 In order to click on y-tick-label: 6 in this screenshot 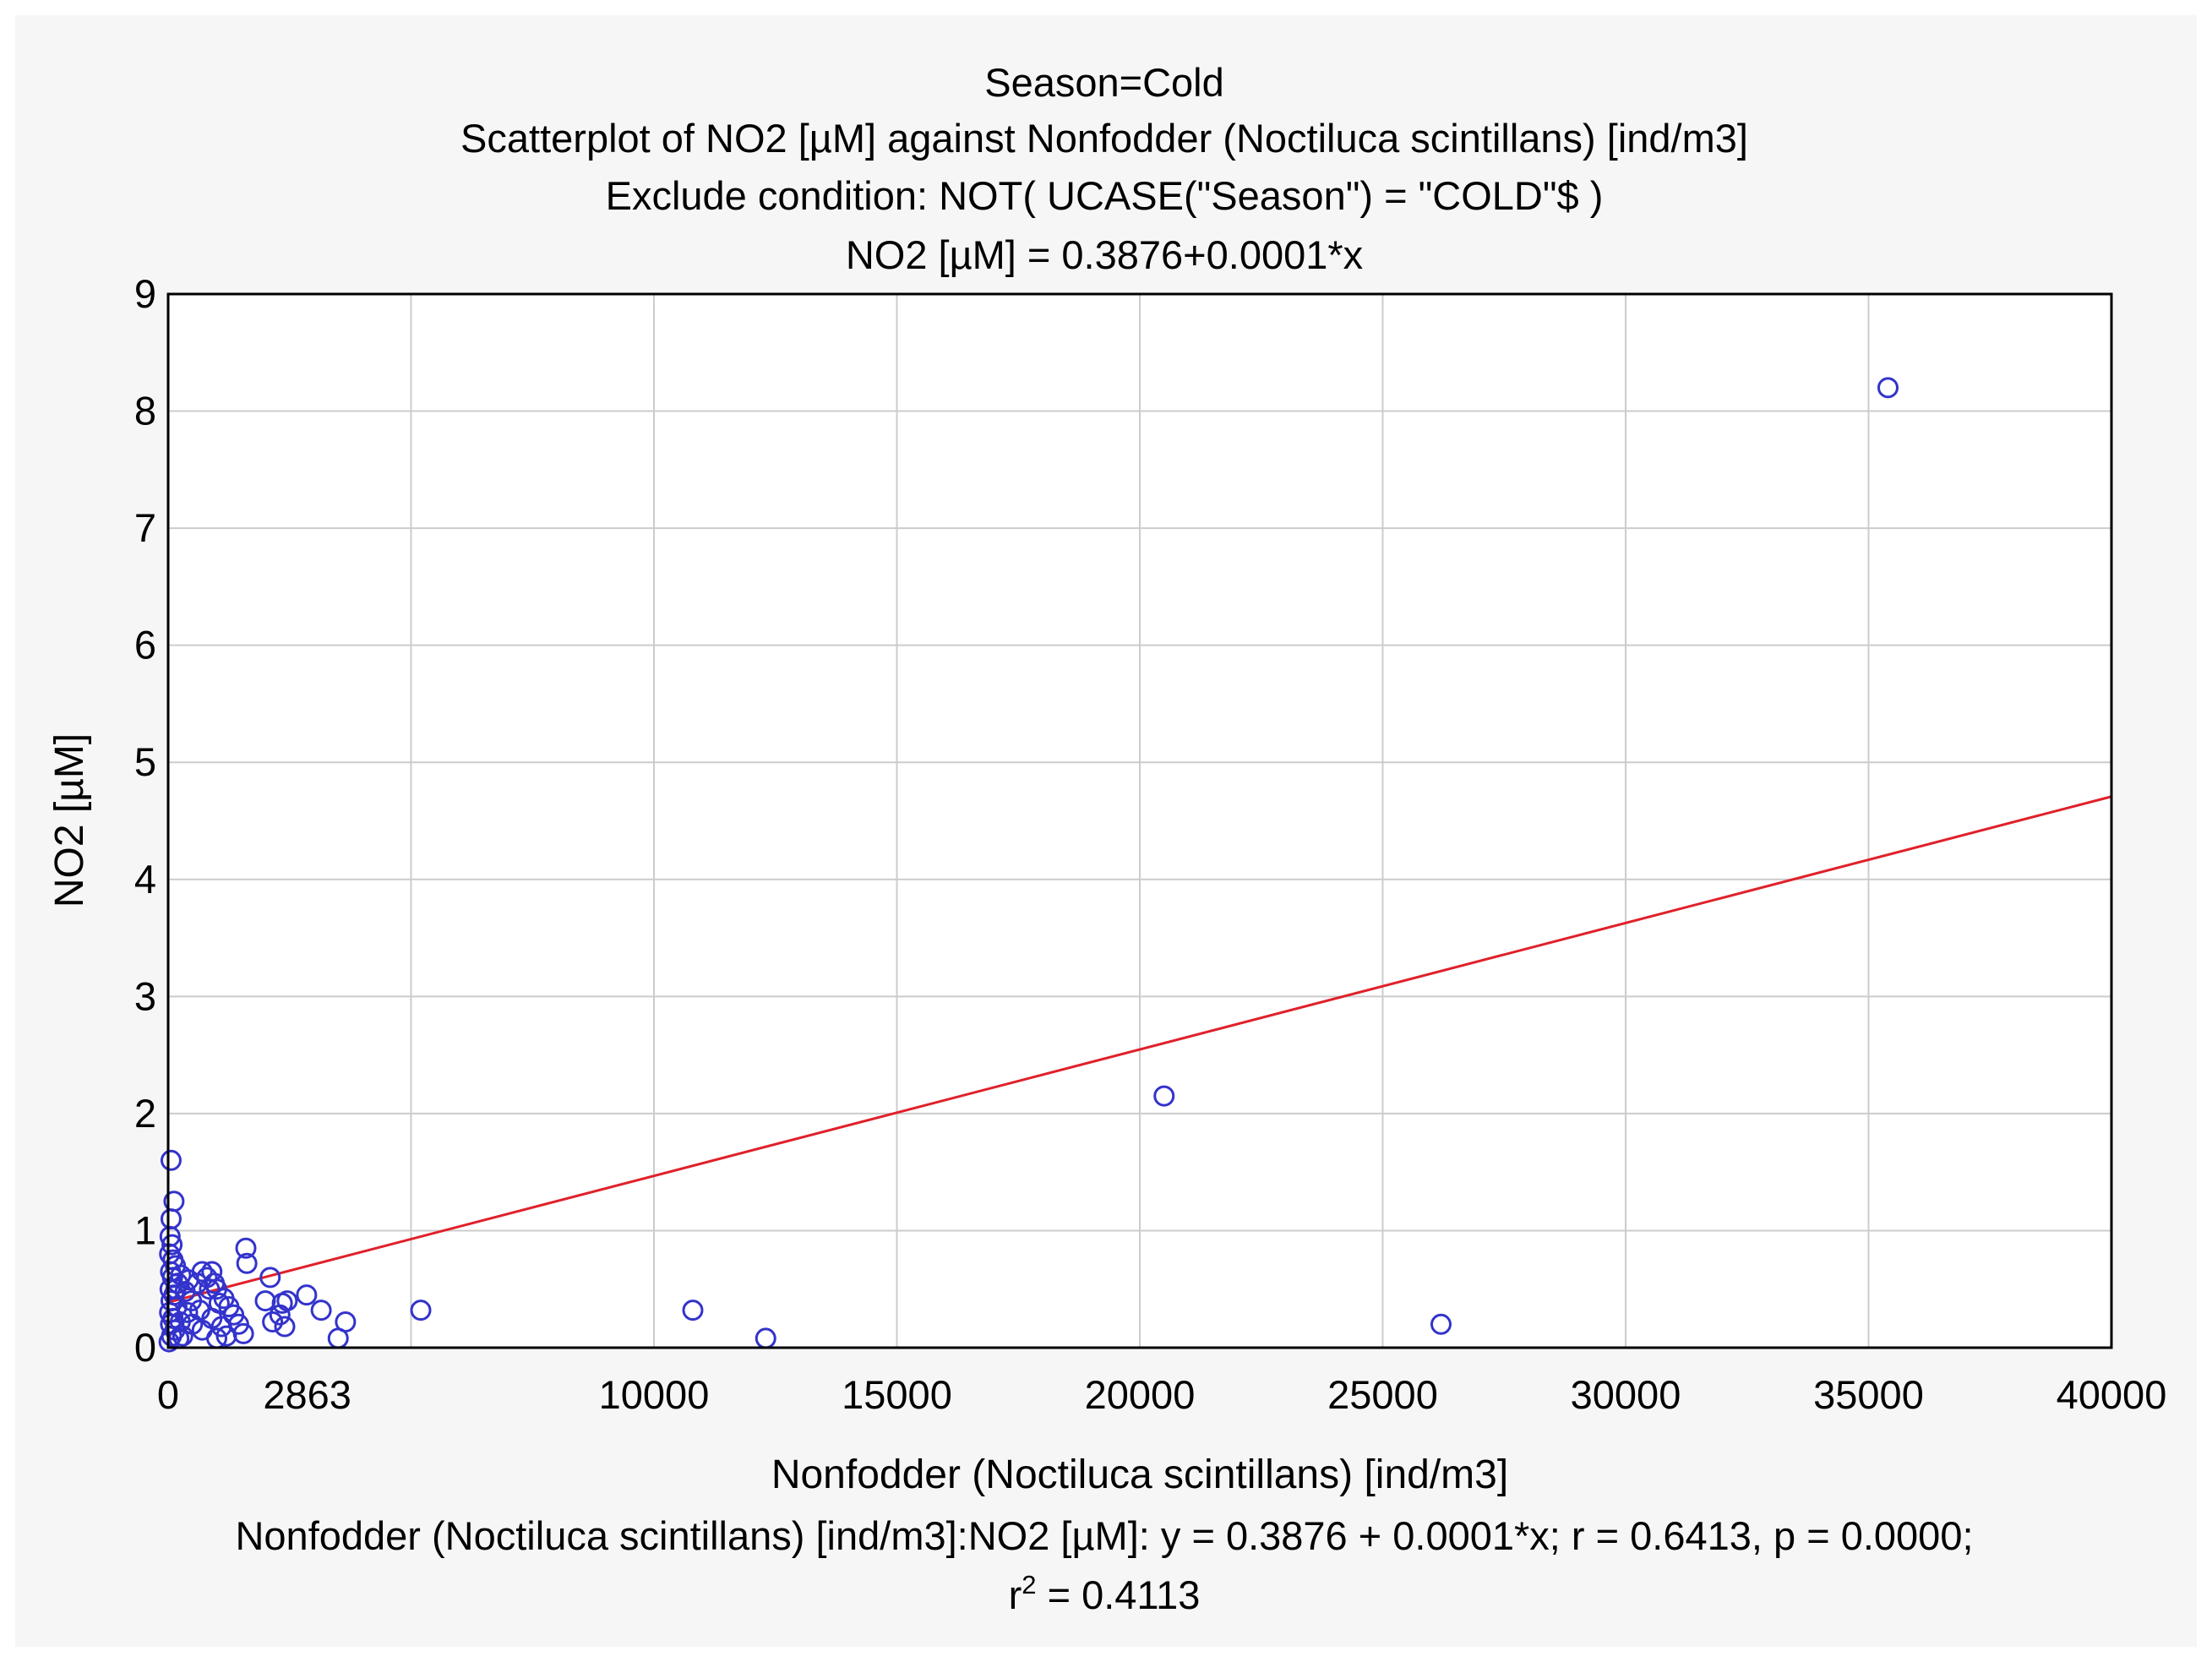, I will do `click(145, 645)`.